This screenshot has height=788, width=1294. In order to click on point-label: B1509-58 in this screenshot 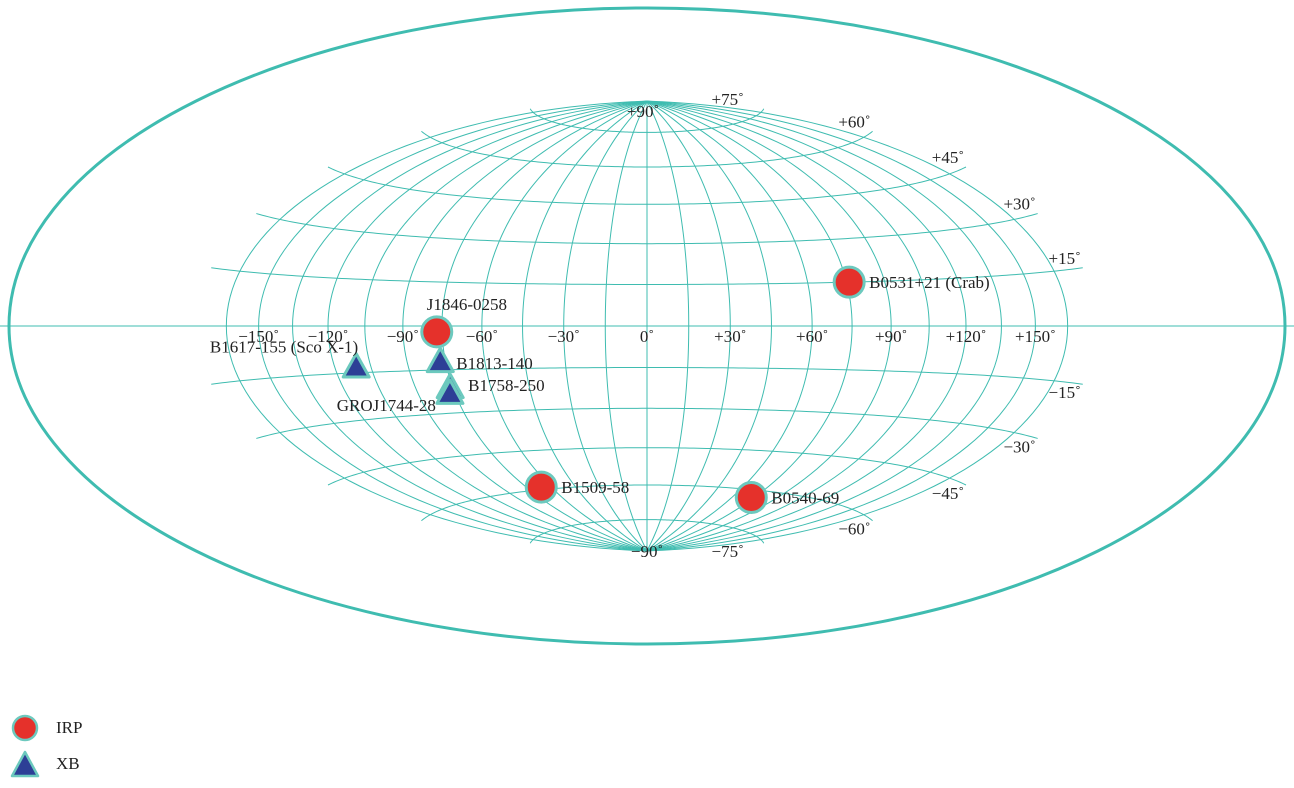, I will do `click(595, 487)`.